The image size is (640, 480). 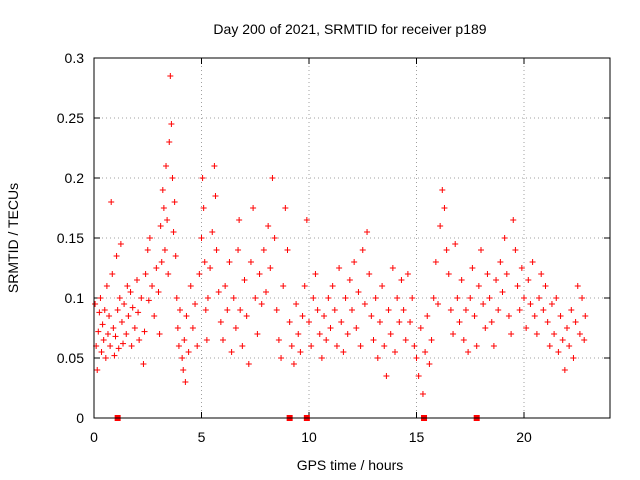 What do you see at coordinates (70, 118) in the screenshot?
I see `y-tick-label: 0.25` at bounding box center [70, 118].